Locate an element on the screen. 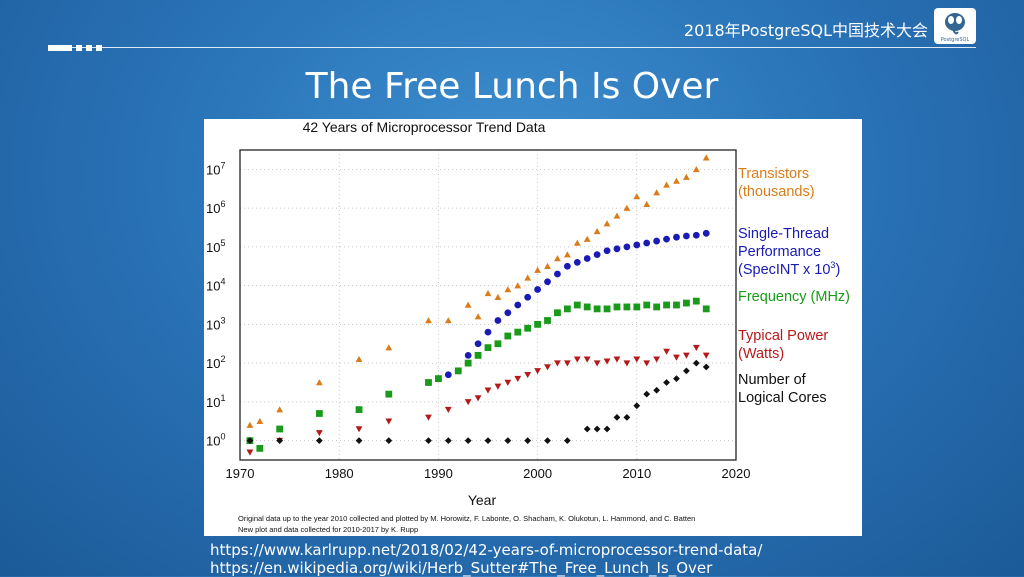 The height and width of the screenshot is (577, 1024). y-tick-exponent: 1 is located at coordinates (222, 398).